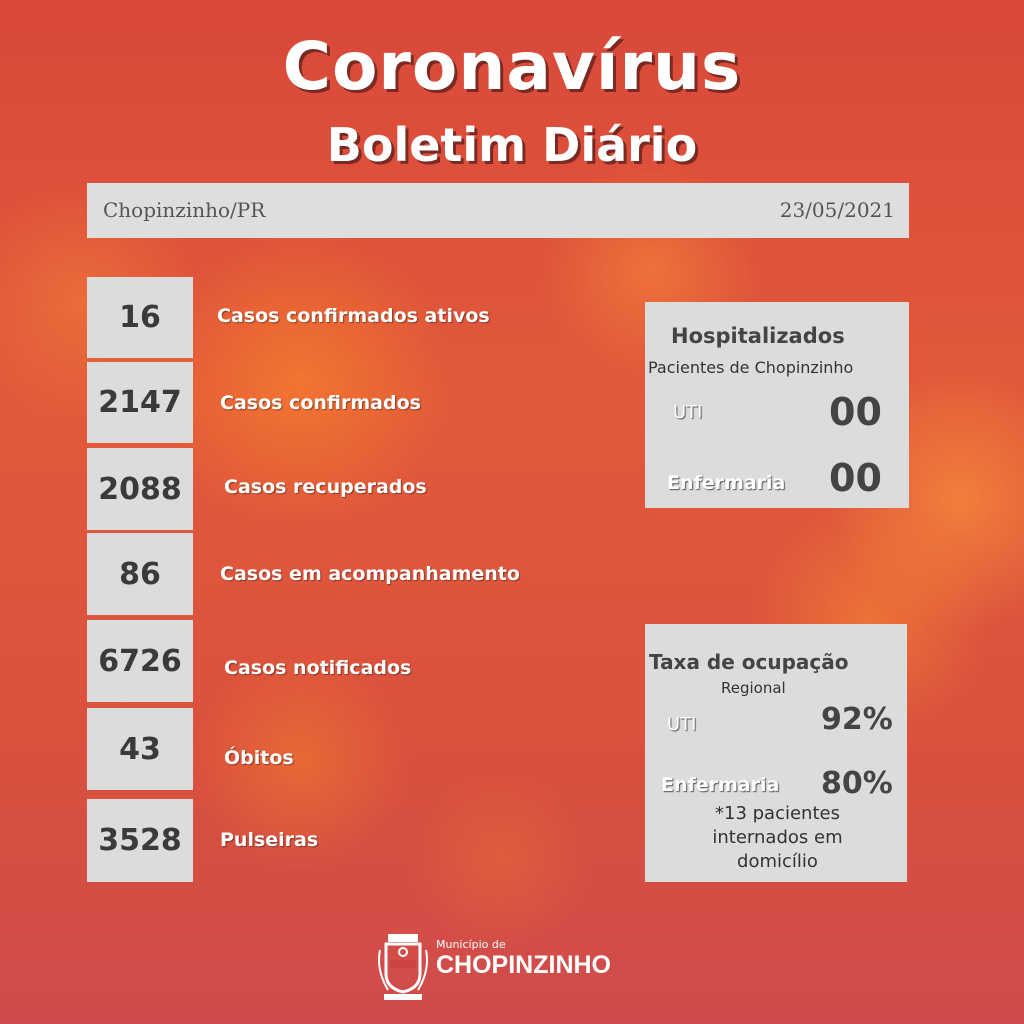 The width and height of the screenshot is (1024, 1024). I want to click on stat-label: Casos confirmados ativos, so click(353, 316).